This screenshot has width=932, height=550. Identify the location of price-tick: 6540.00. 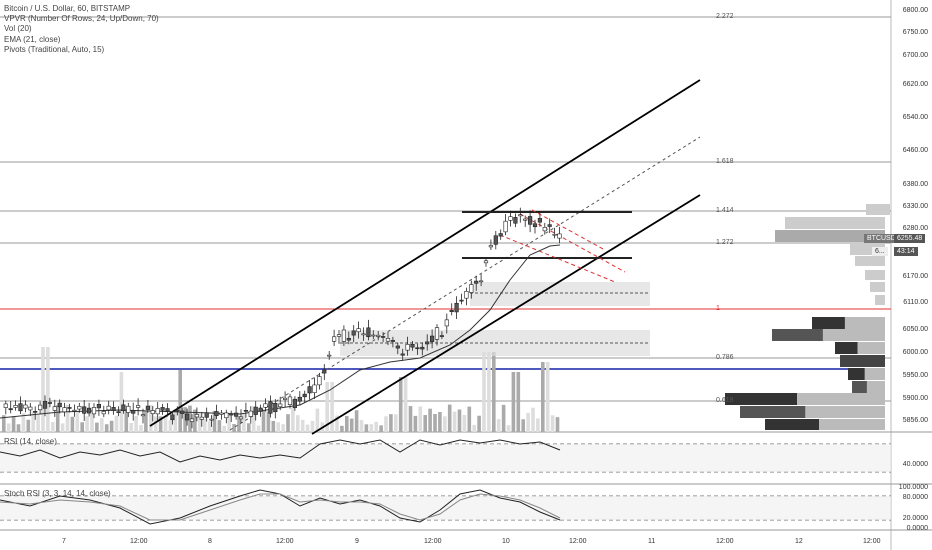
(915, 117).